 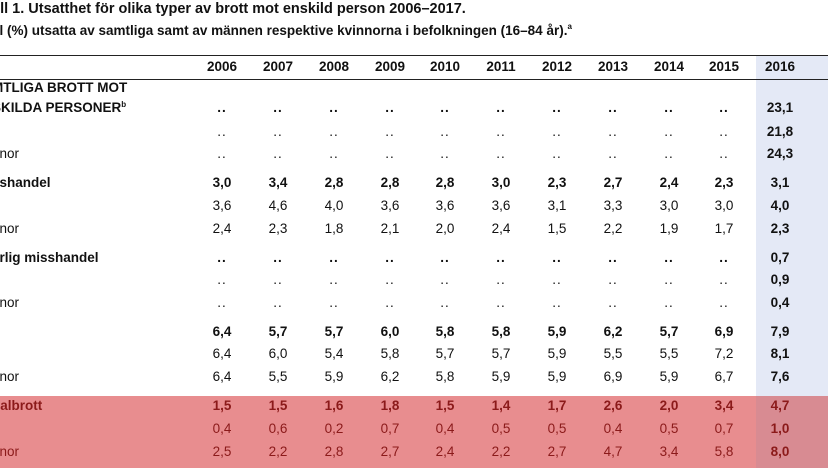 I want to click on table-cell: 24,3, so click(x=780, y=153).